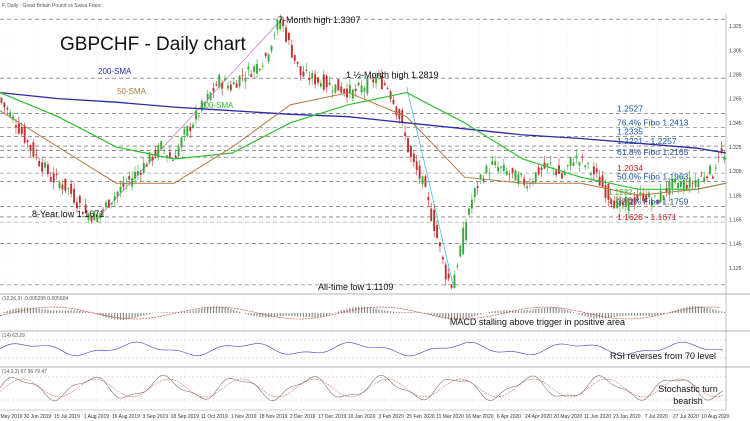 Image resolution: width=750 pixels, height=421 pixels. Describe the element at coordinates (653, 152) in the screenshot. I see `level-label: 61.8% Fibo 1.2165` at that location.